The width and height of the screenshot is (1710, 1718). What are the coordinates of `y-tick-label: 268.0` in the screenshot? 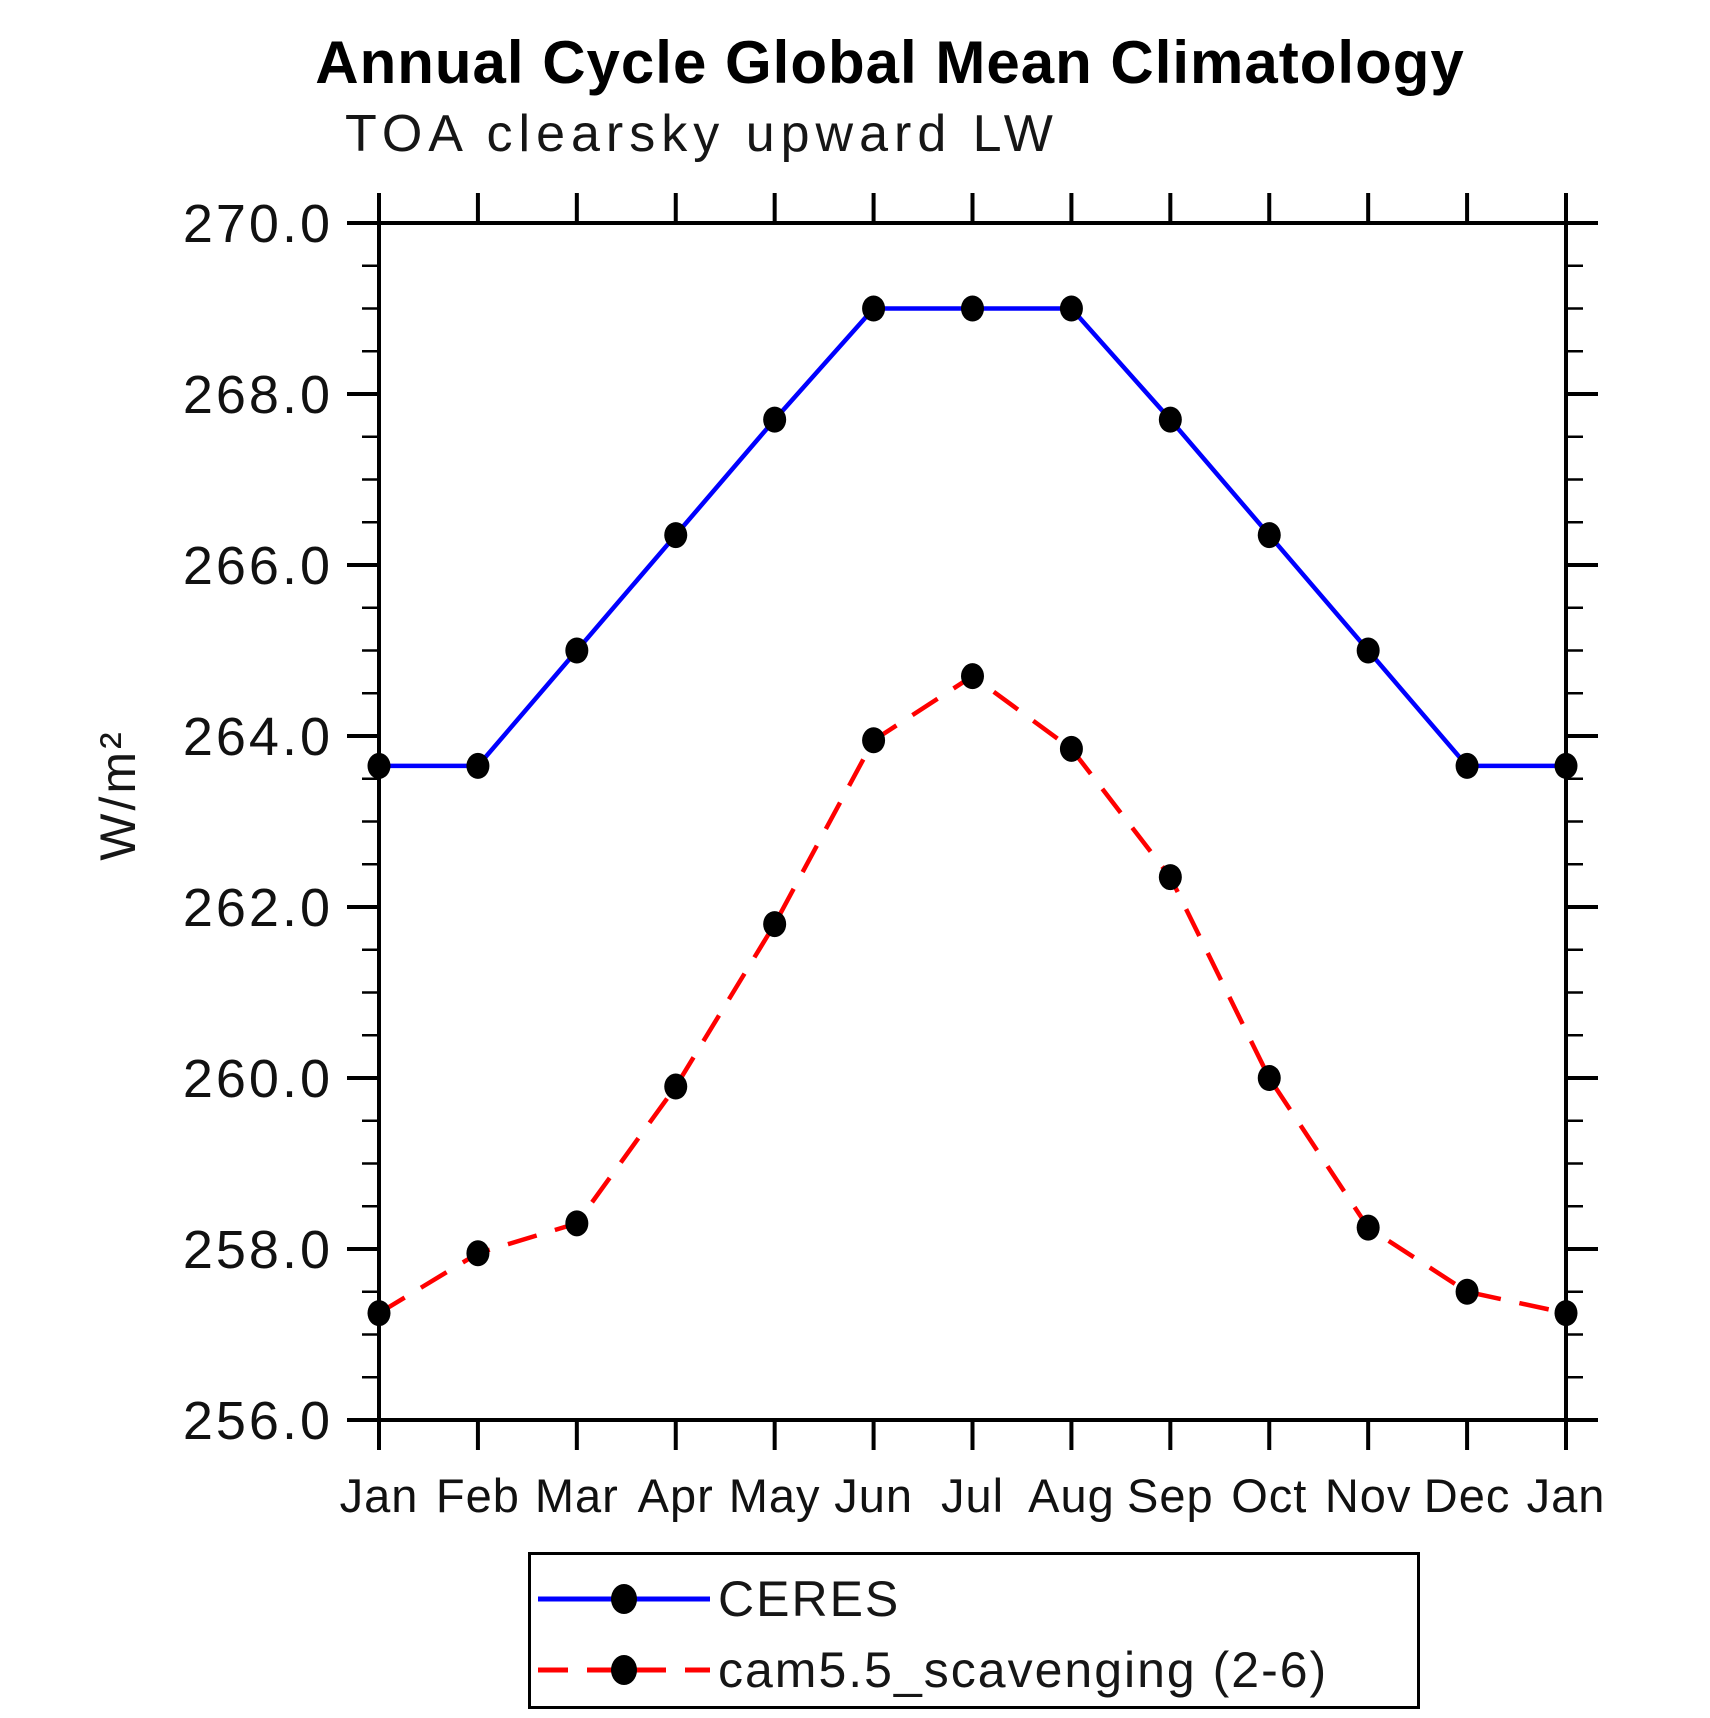 It's located at (258, 395).